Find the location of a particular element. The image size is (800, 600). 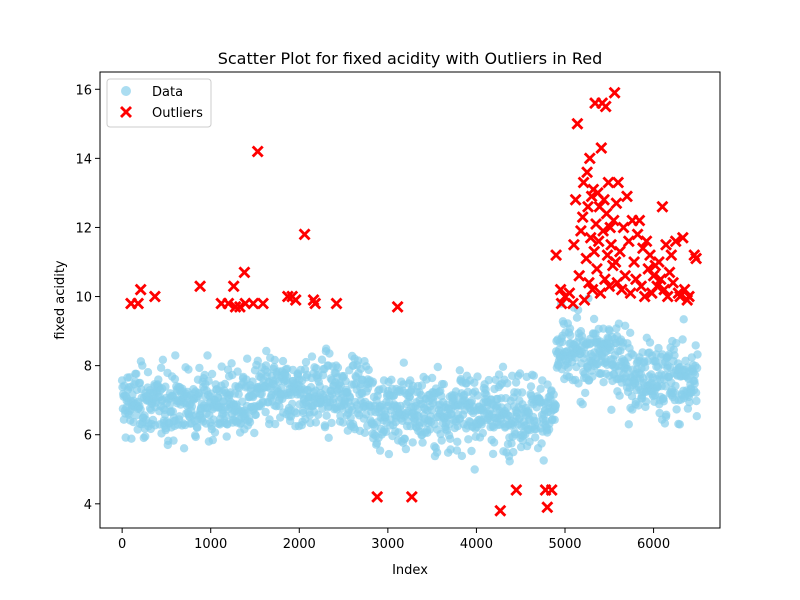

y-tick-label: 8 is located at coordinates (88, 367).